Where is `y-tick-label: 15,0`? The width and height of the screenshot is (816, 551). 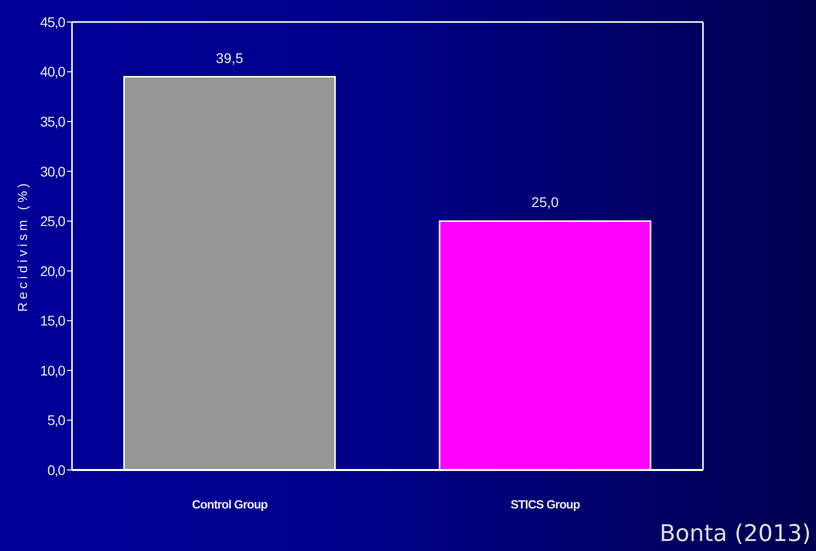 y-tick-label: 15,0 is located at coordinates (53, 320).